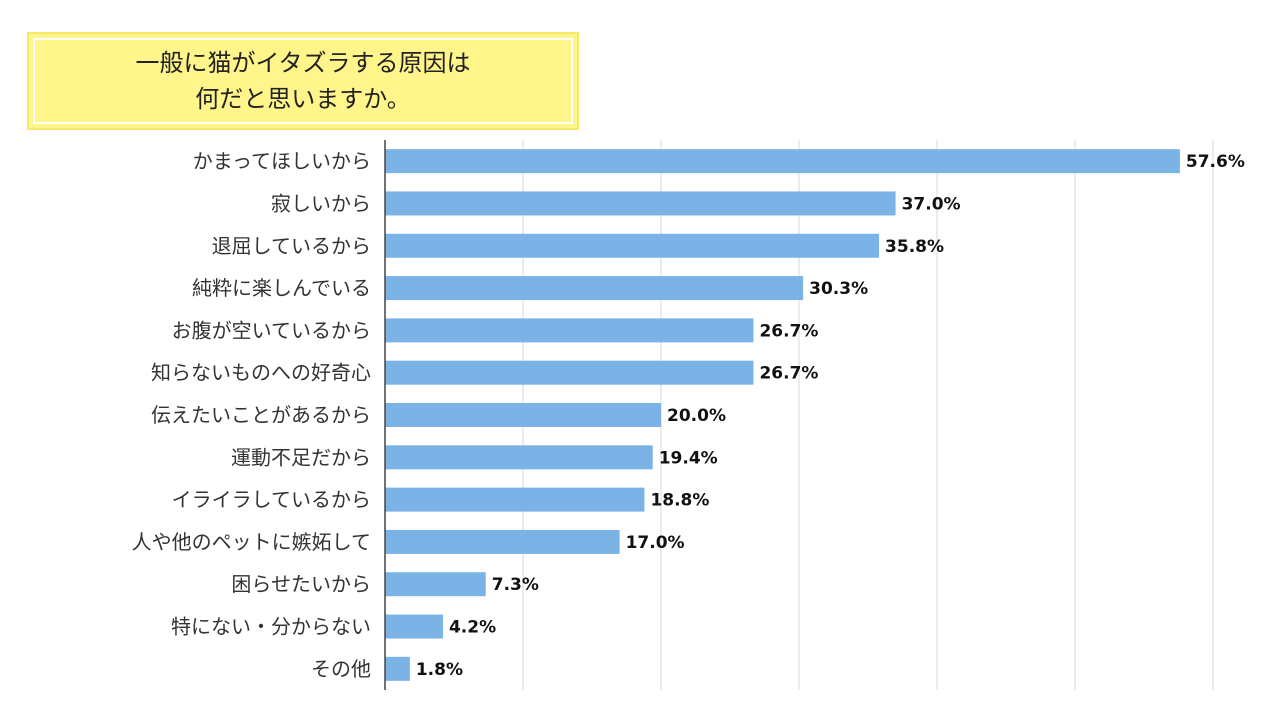 Image resolution: width=1280 pixels, height=720 pixels. I want to click on category-label: 純粋に楽しんでいる, so click(281, 288).